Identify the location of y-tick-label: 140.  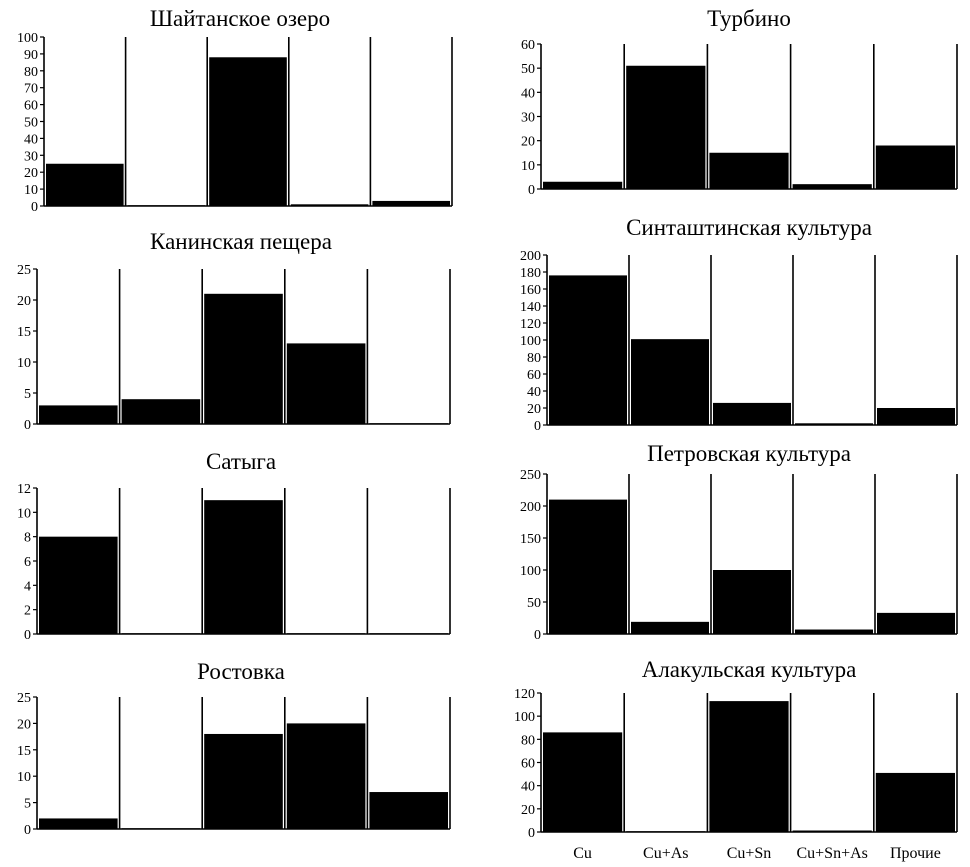
(530, 307).